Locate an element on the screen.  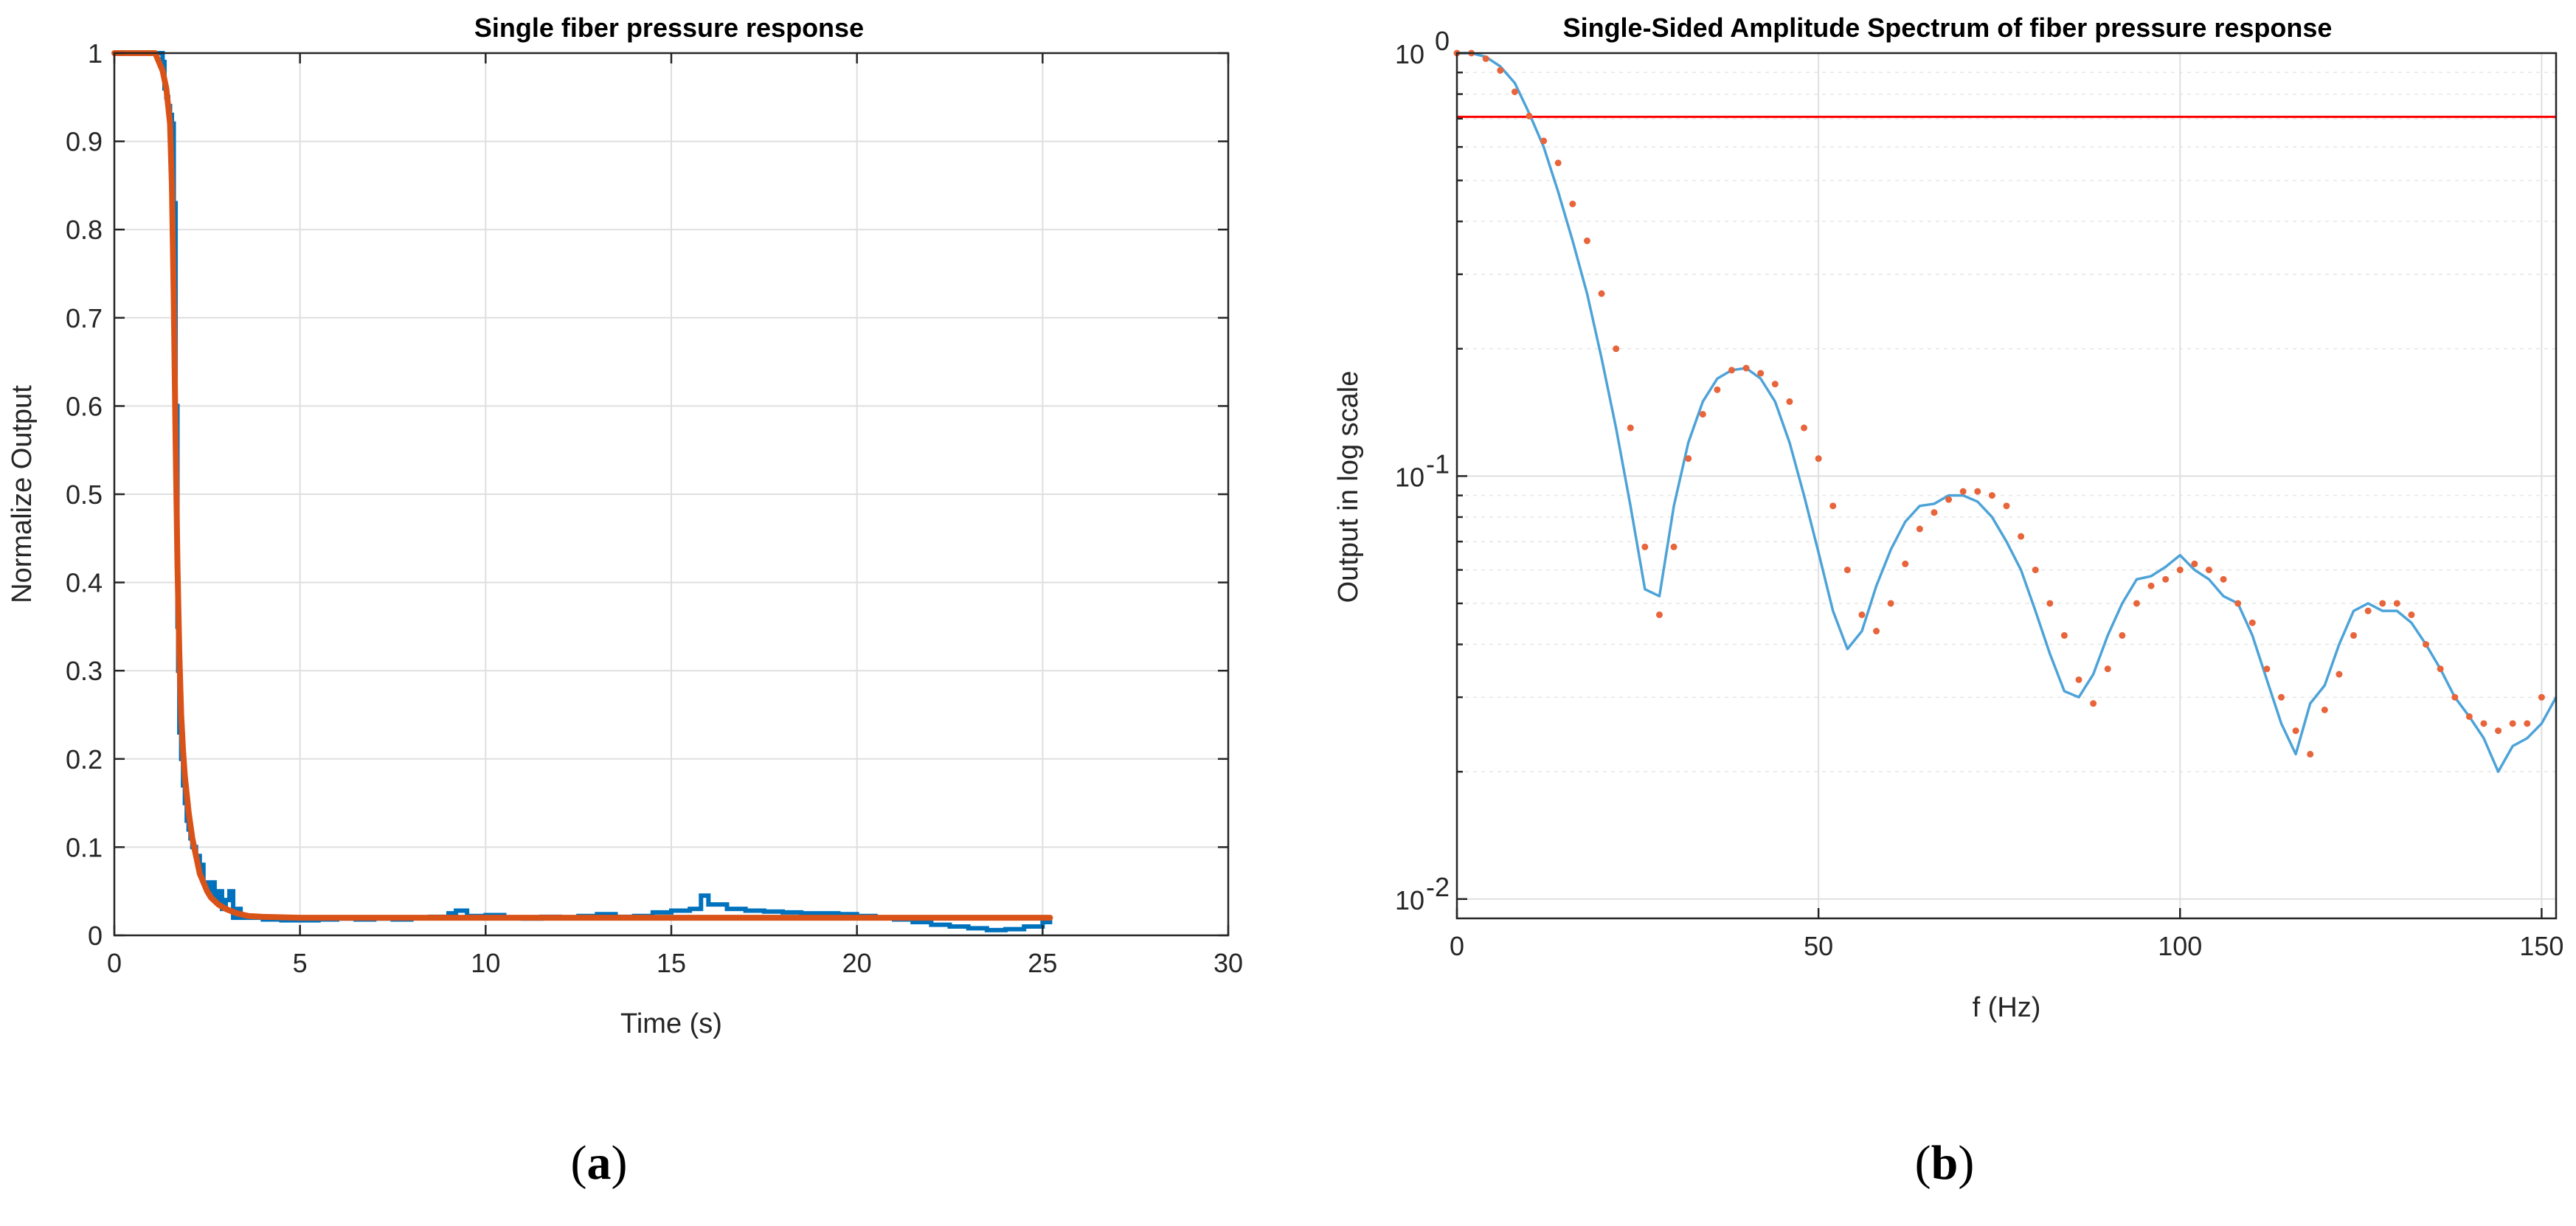
chart-a-ytick-label: 0 is located at coordinates (96, 936).